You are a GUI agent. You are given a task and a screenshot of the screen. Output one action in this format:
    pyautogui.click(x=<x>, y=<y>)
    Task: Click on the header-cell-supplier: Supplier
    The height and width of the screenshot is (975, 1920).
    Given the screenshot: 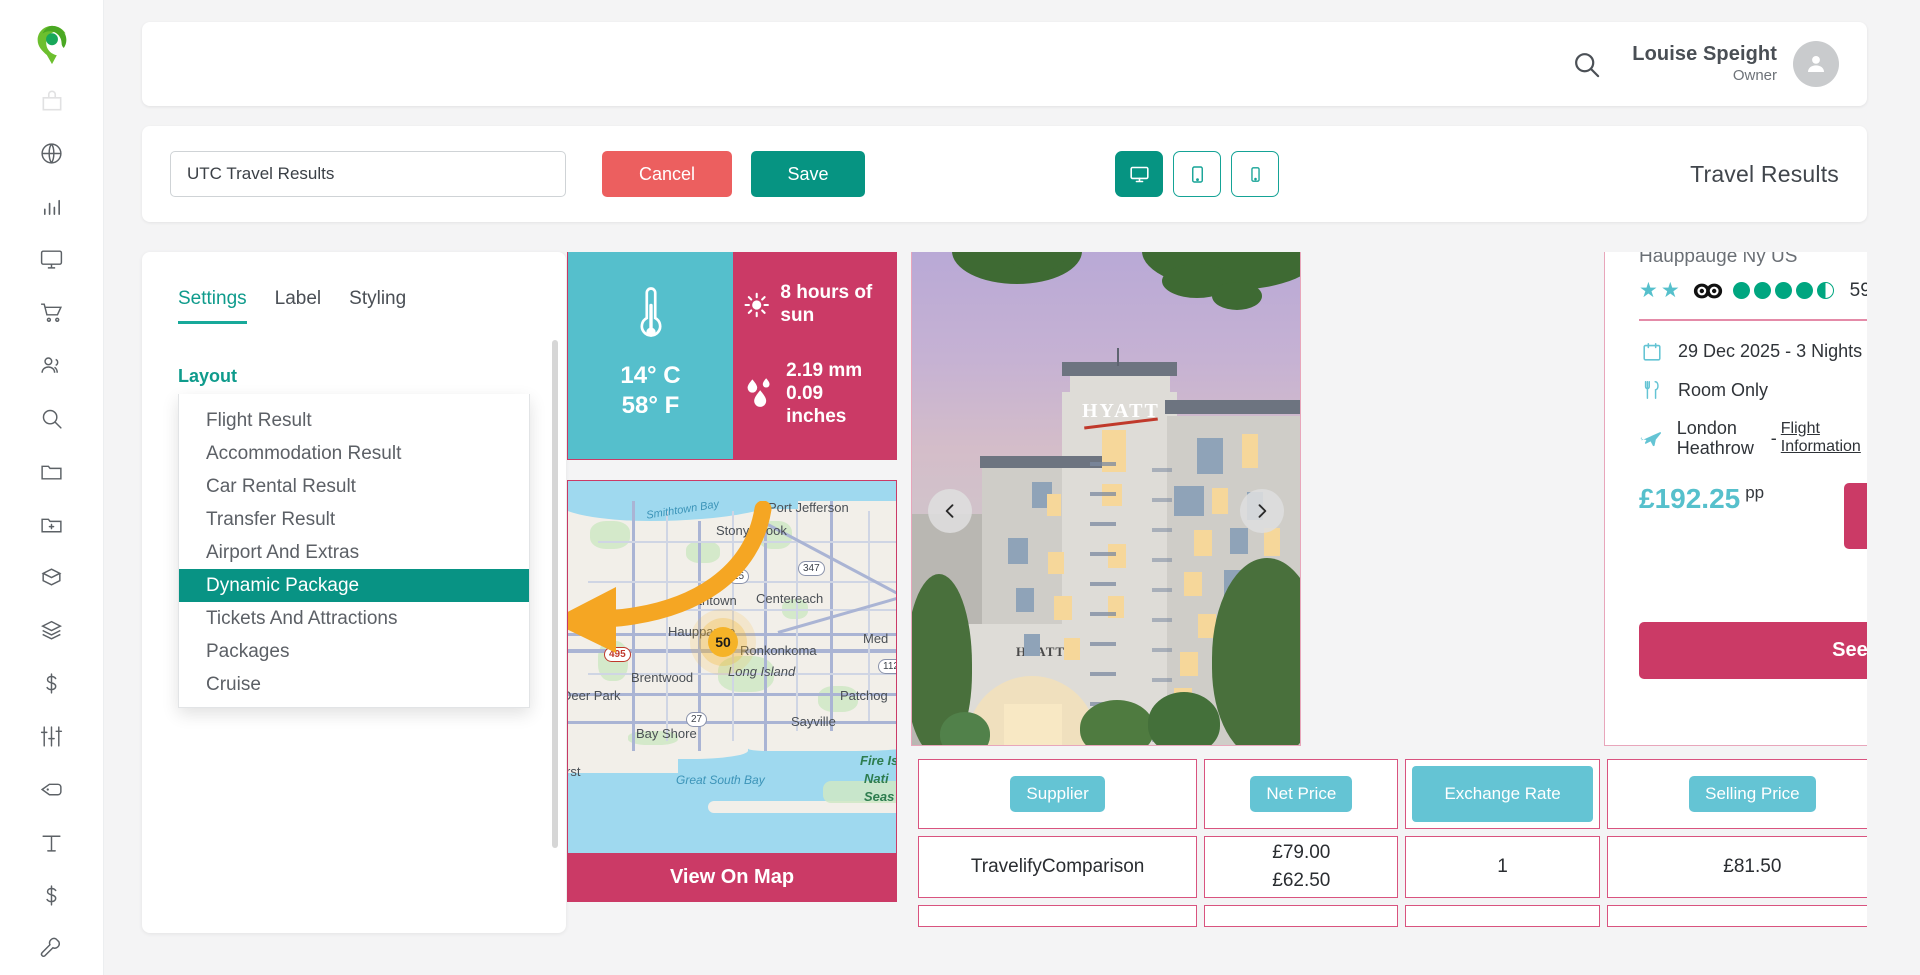 What is the action you would take?
    pyautogui.click(x=1058, y=794)
    